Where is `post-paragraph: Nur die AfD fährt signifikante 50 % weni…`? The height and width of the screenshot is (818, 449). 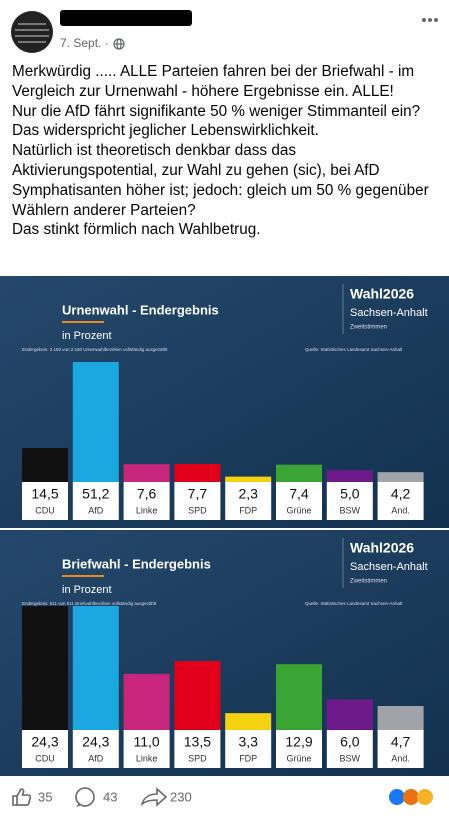
post-paragraph: Nur die AfD fährt signifikante 50 % weni… is located at coordinates (216, 111).